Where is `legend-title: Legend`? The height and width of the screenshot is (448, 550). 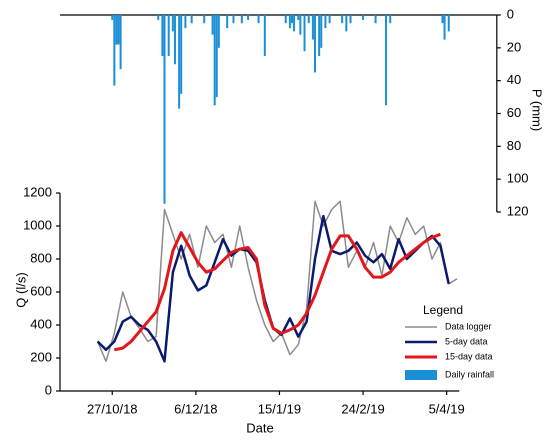 legend-title: Legend is located at coordinates (443, 310).